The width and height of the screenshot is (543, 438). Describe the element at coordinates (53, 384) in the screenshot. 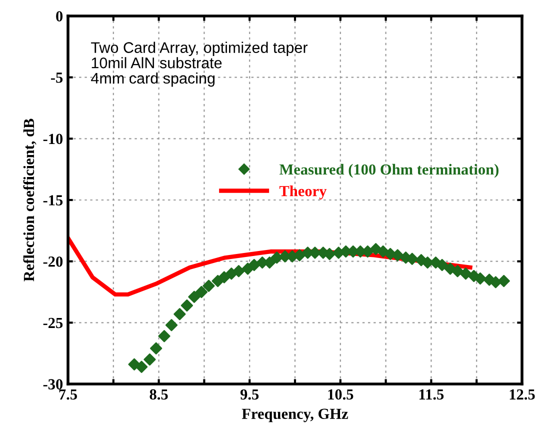

I see `y-tick-label: -30` at that location.